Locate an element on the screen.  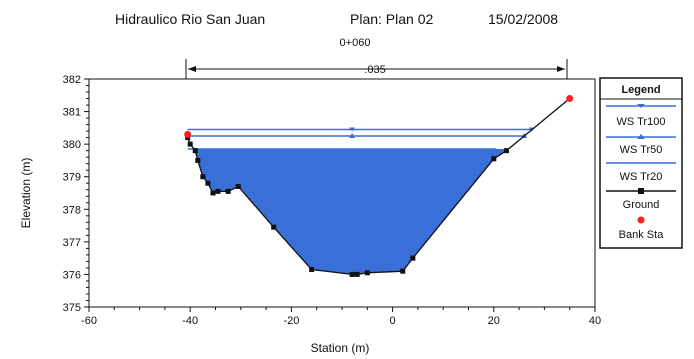
section-label: 0+060 is located at coordinates (355, 43).